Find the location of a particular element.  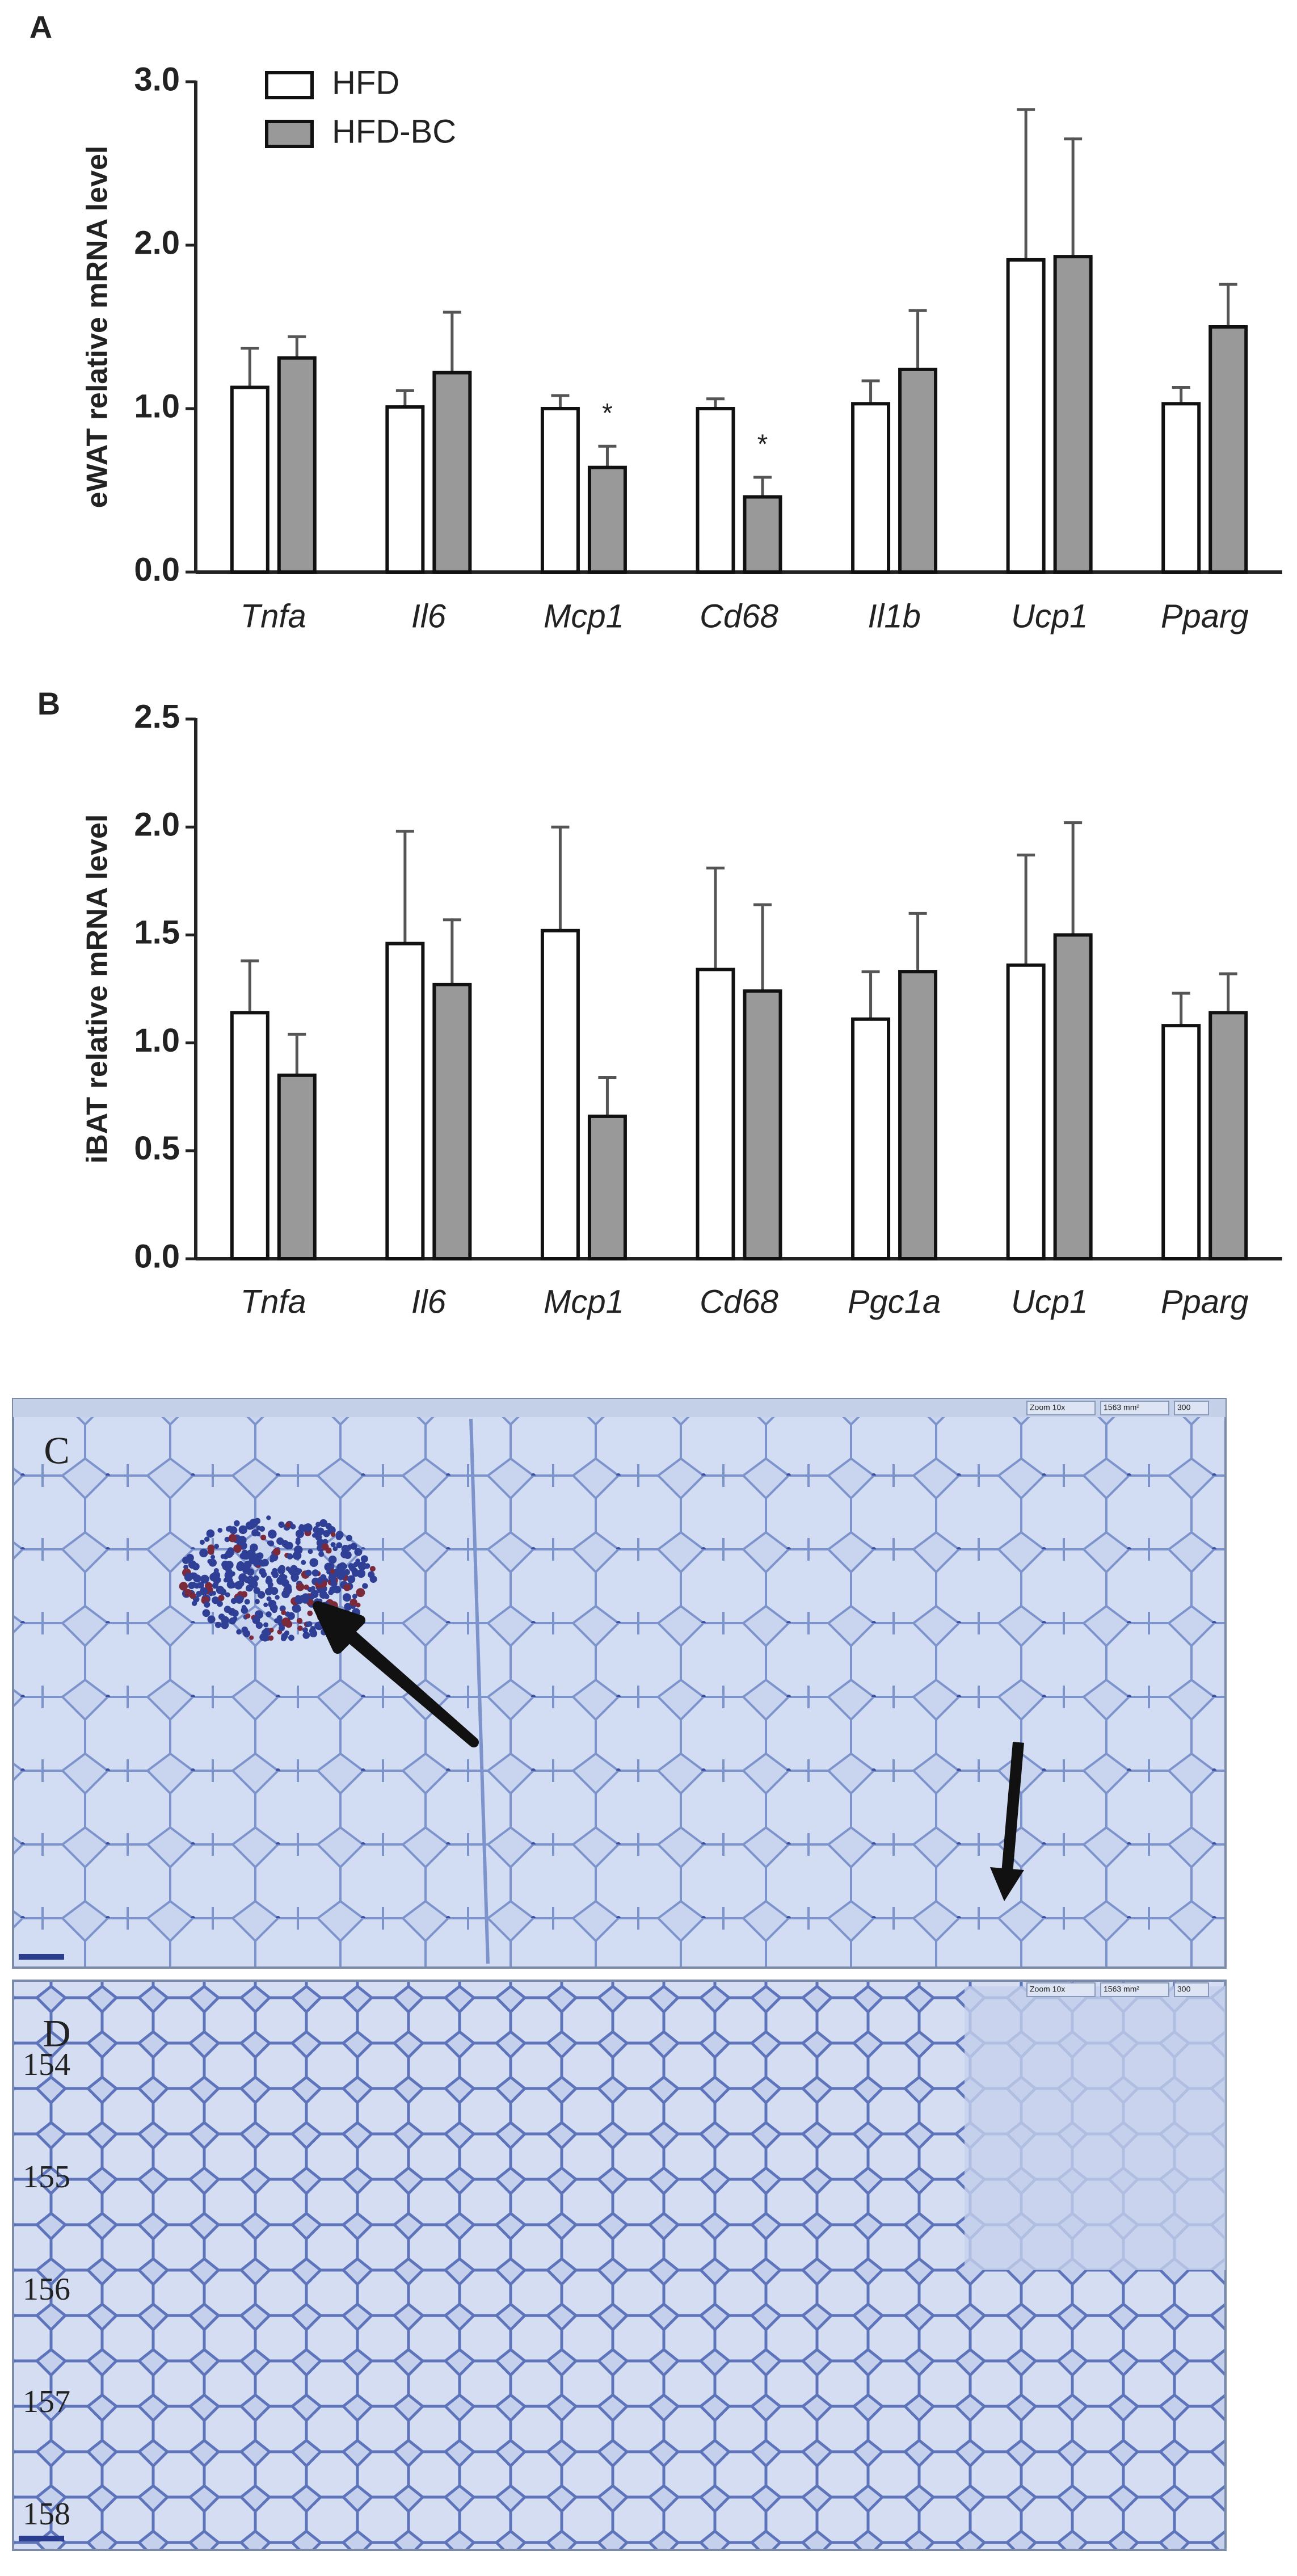

y-tick-label: 0.5 is located at coordinates (157, 1148).